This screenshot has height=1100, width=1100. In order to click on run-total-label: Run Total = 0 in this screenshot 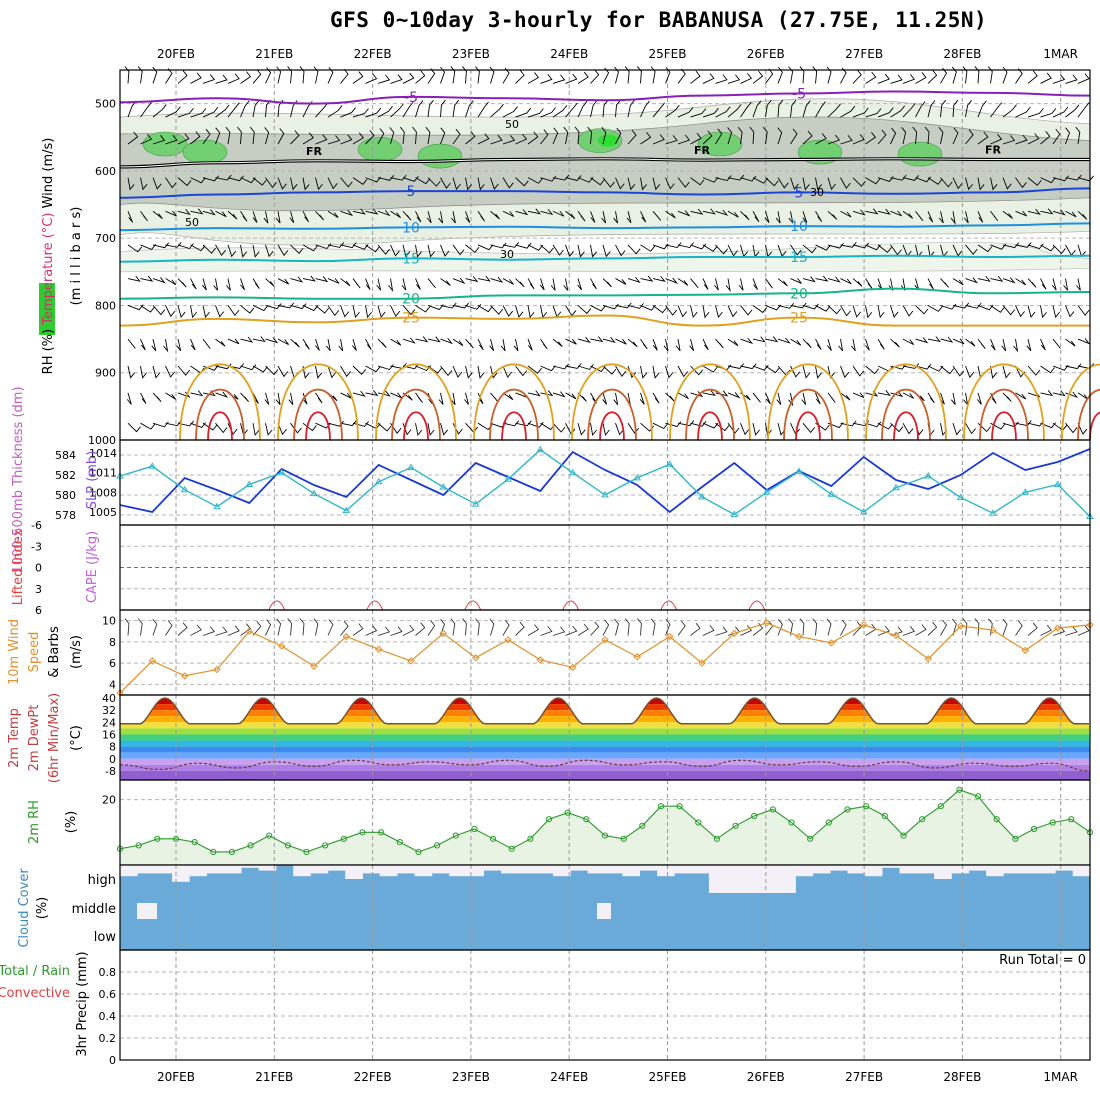, I will do `click(1042, 960)`.